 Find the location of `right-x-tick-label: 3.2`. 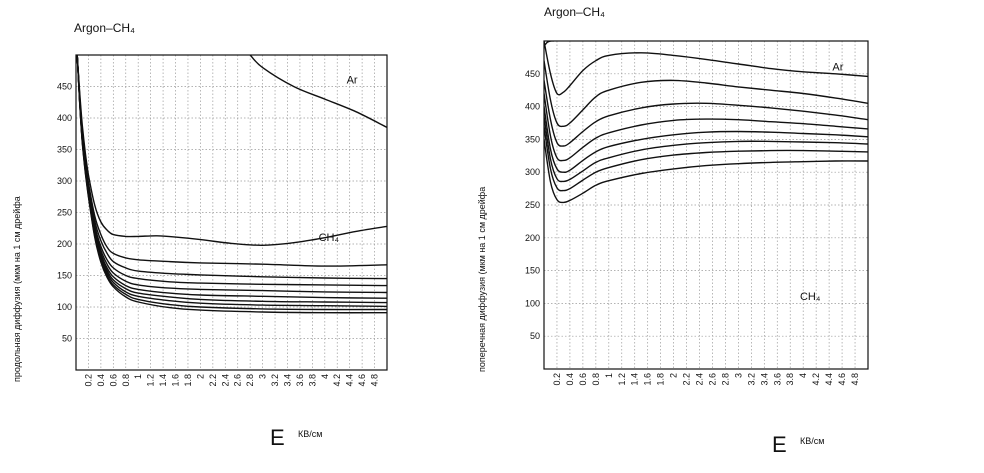

right-x-tick-label: 3.2 is located at coordinates (751, 379).